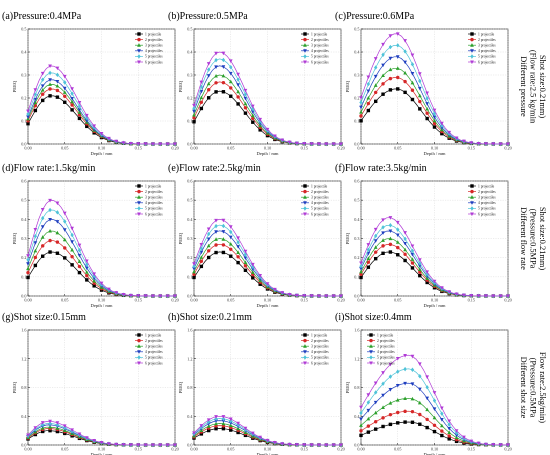  Describe the element at coordinates (48, 168) in the screenshot. I see `chart-title: (d)Flow rate:1.5kg/min` at that location.